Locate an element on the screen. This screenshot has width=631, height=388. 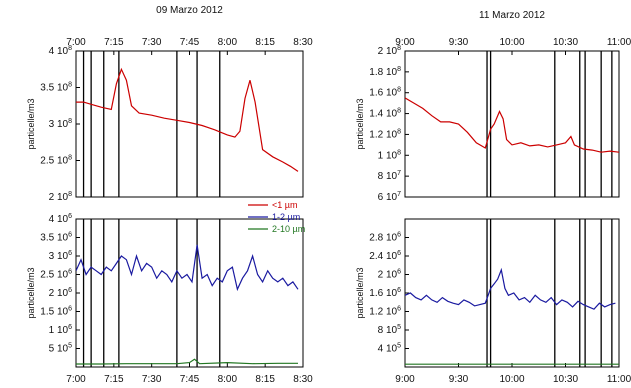
y-tick-label: 1.5 106 is located at coordinates (56, 312).